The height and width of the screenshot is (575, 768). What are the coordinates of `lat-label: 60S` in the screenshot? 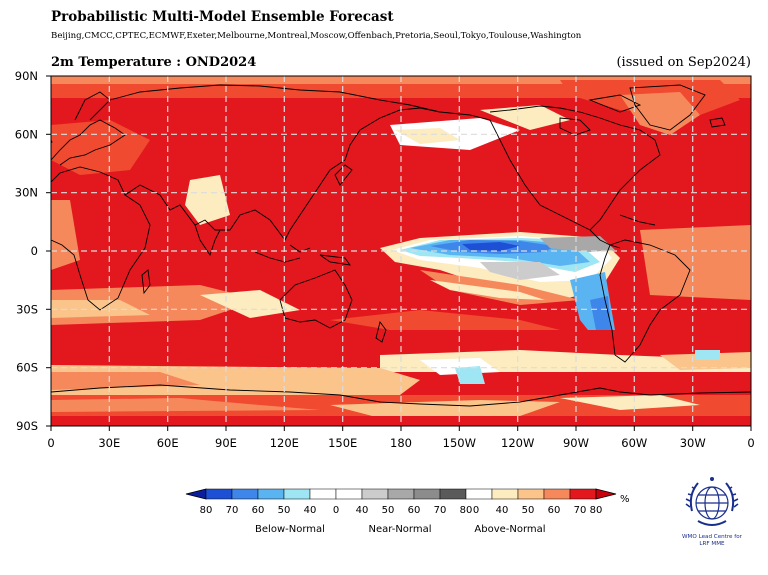 It's located at (27, 368).